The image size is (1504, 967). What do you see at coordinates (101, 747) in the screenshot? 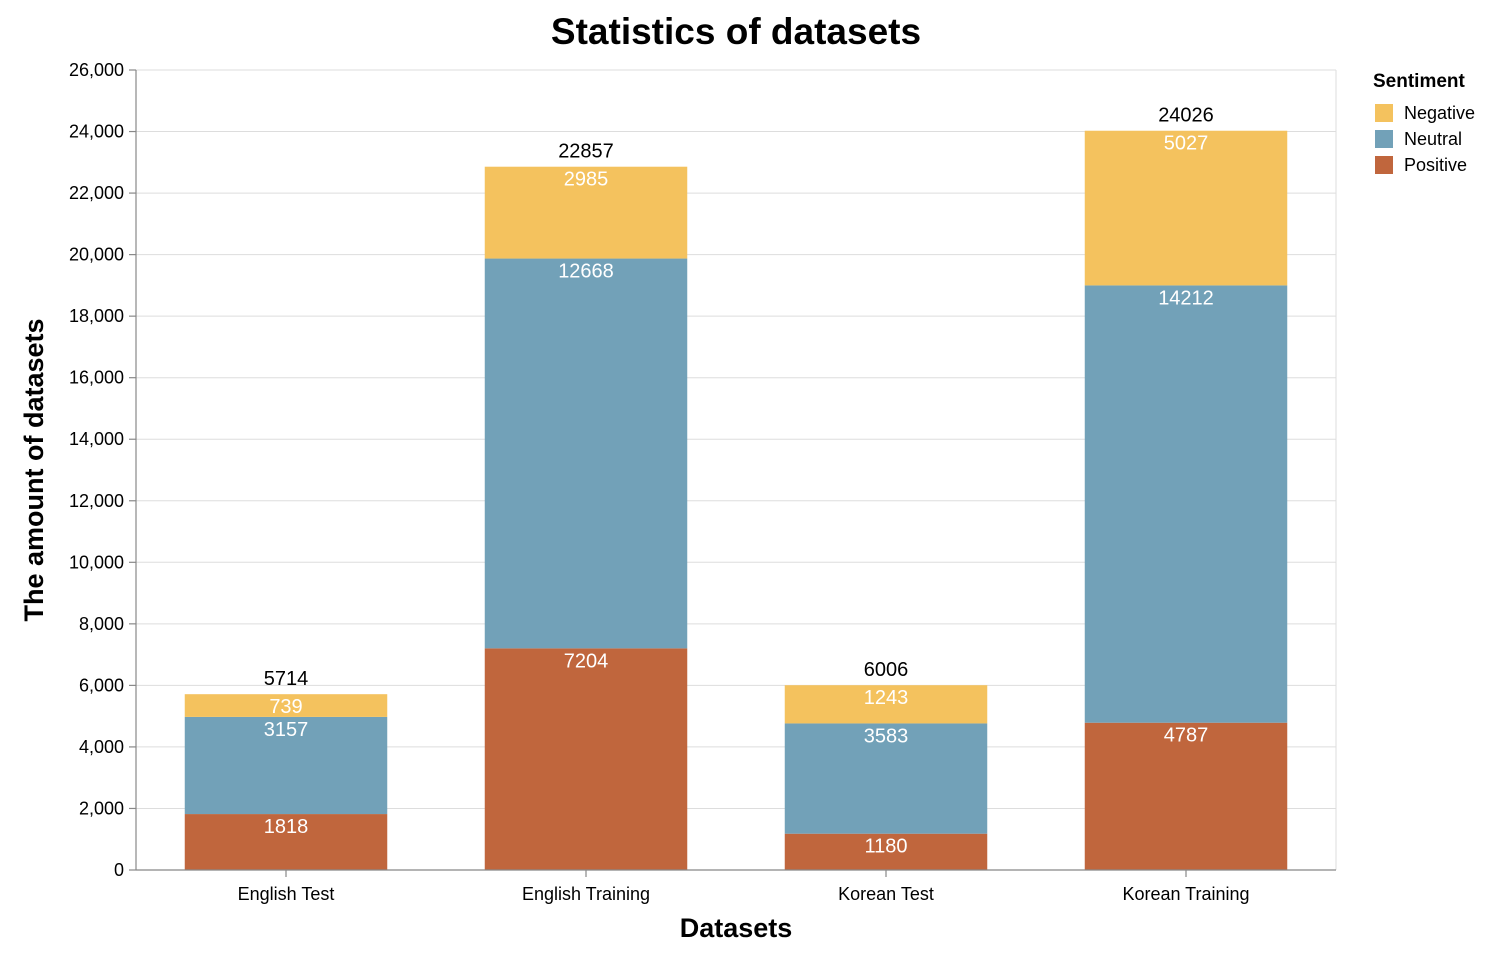
I see `y-tick-label: 4,000` at bounding box center [101, 747].